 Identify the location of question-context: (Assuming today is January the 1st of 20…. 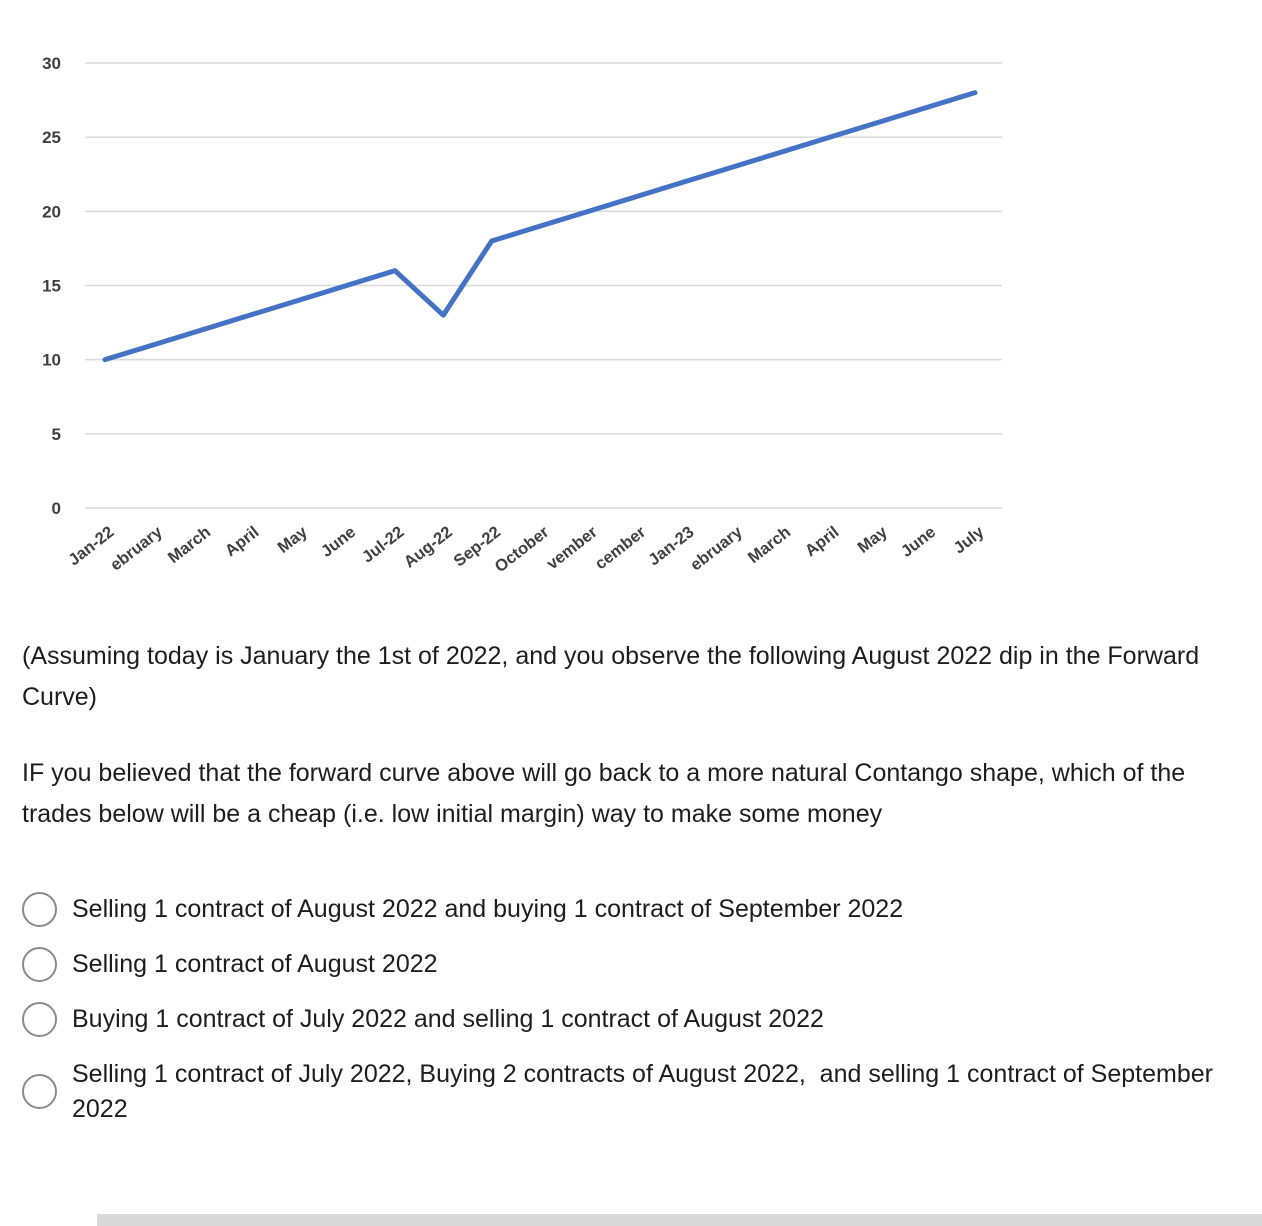
(611, 676).